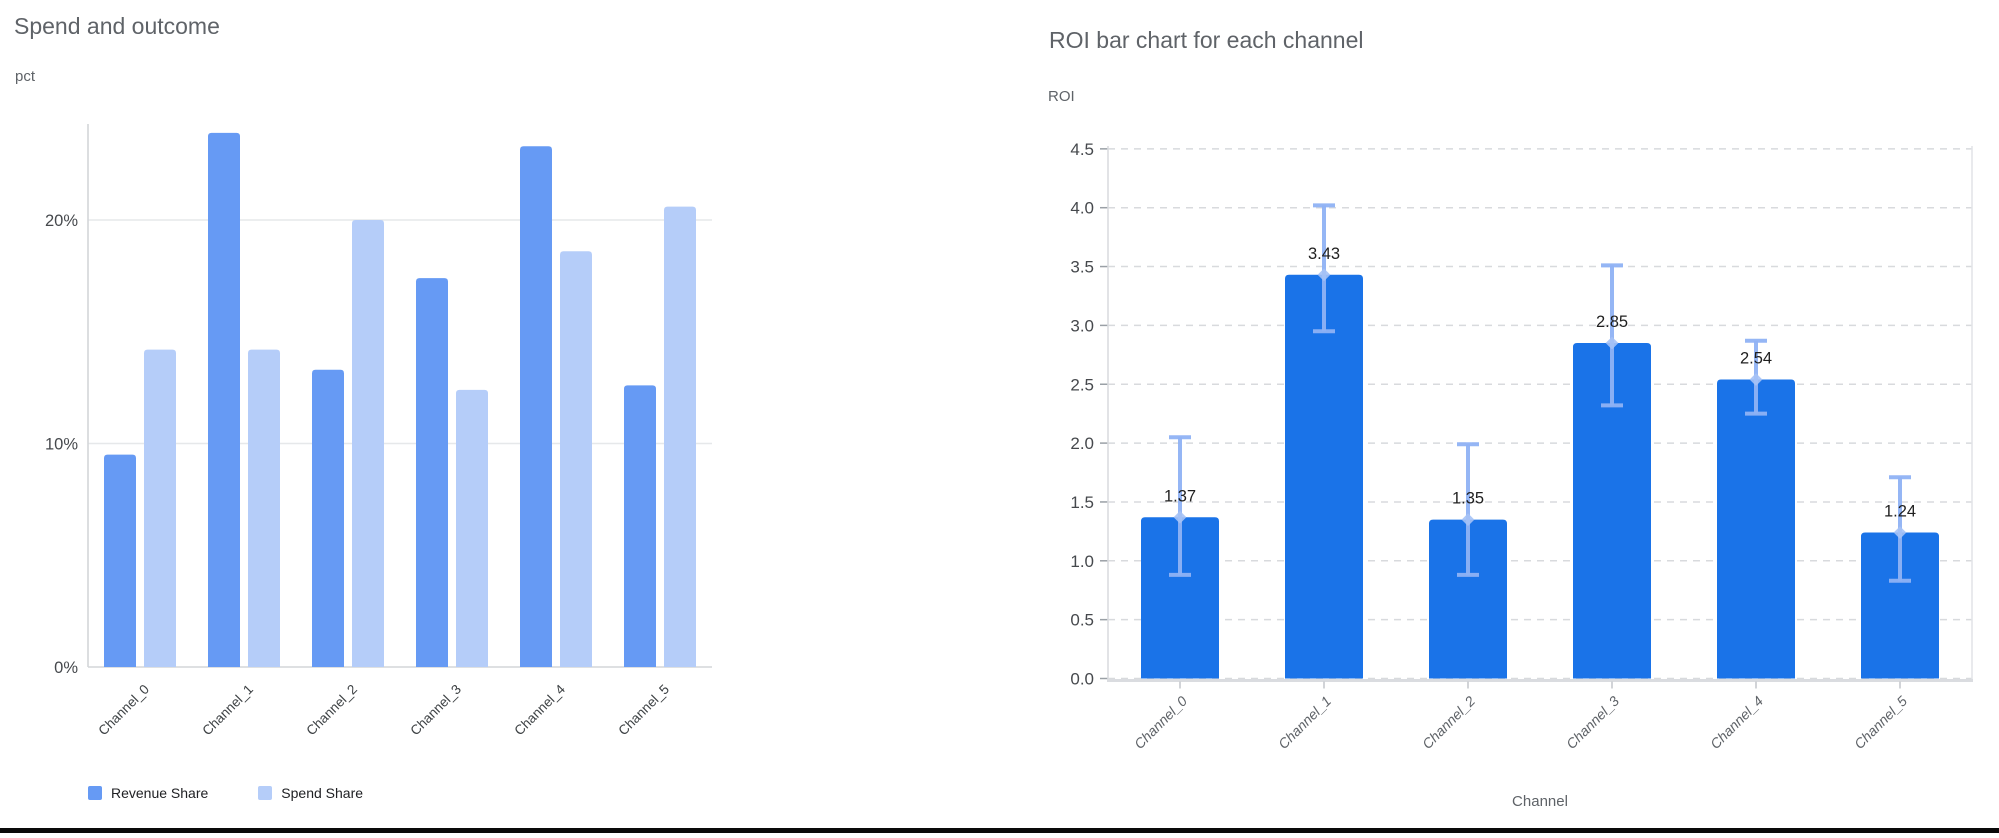 This screenshot has width=1999, height=838. I want to click on legend-label: Revenue Share, so click(160, 793).